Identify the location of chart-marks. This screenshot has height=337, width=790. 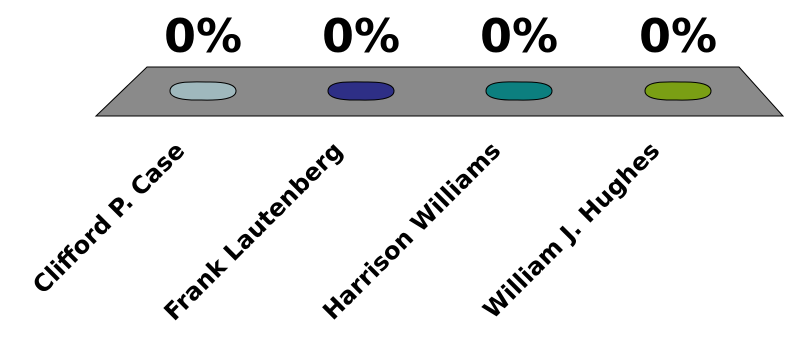
(440, 91).